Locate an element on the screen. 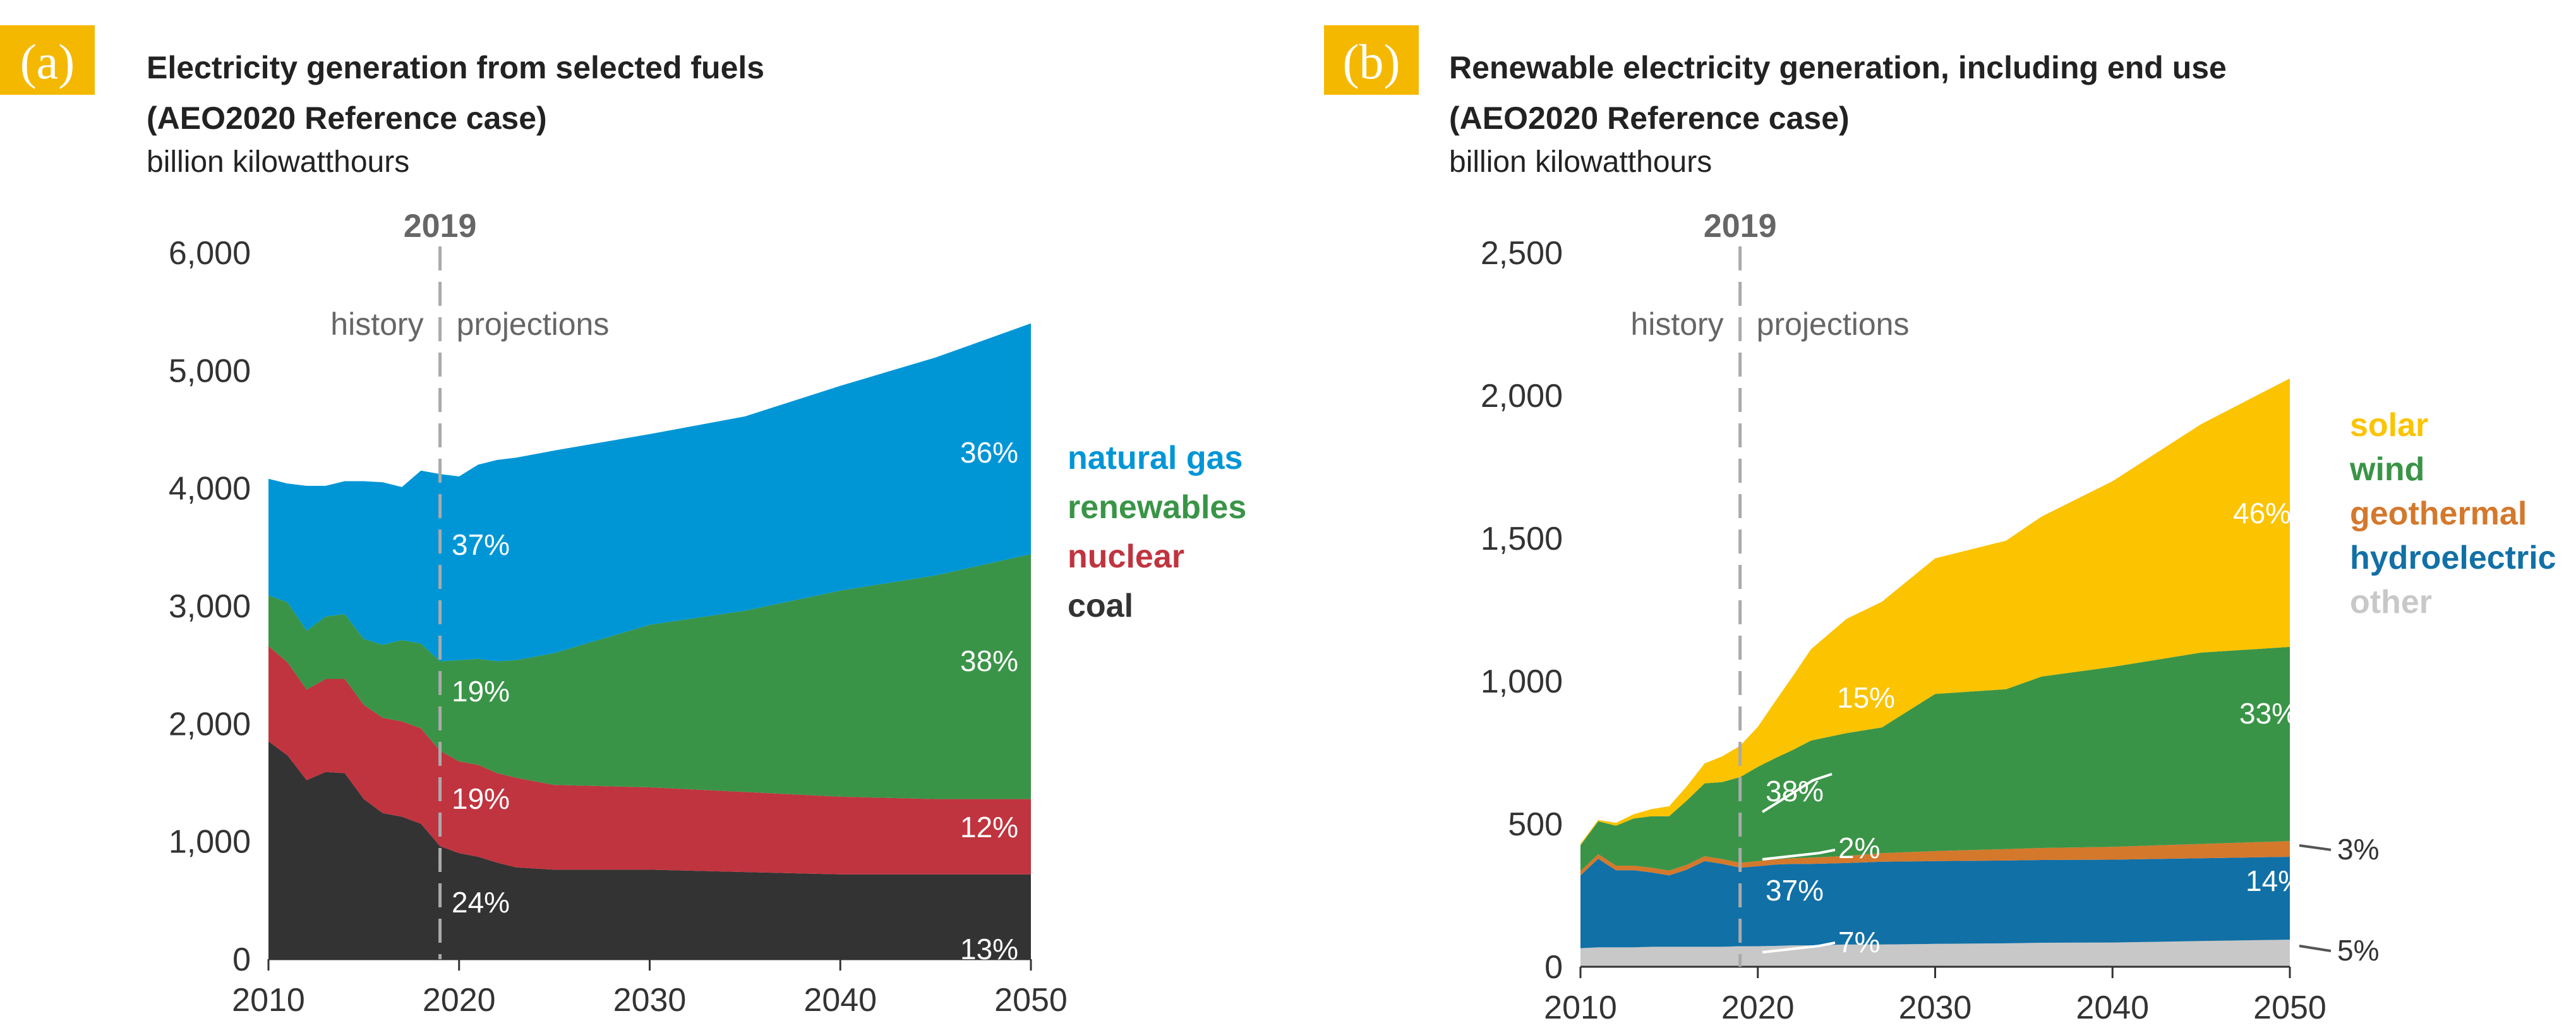  leader-other-2050 is located at coordinates (2315, 948).